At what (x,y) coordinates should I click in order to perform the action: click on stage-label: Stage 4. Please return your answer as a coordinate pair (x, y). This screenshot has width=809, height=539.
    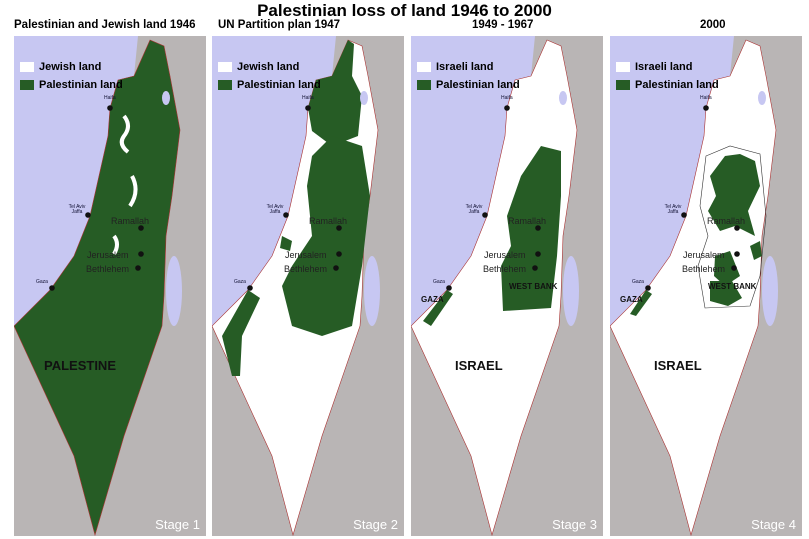
    Looking at the image, I should click on (773, 524).